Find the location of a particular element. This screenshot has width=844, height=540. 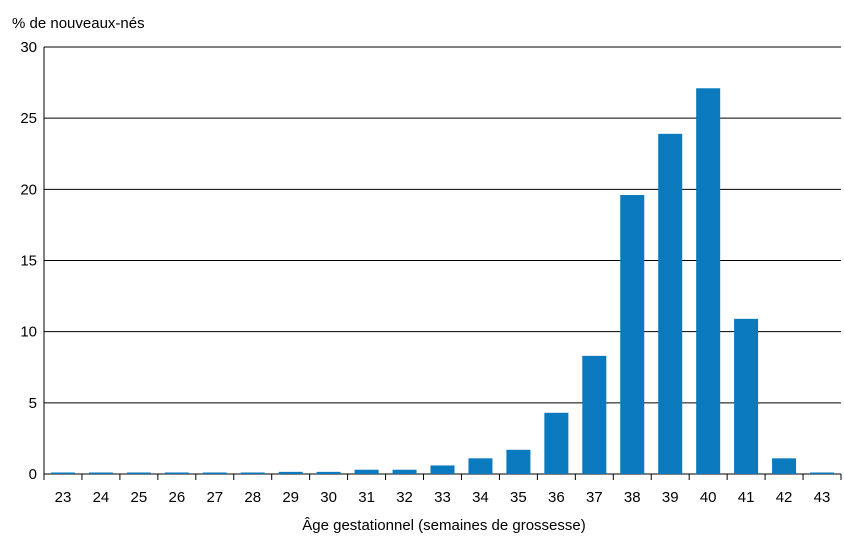

x-axis-title: Âge gestationnel (semaines de grossesse) is located at coordinates (444, 525).